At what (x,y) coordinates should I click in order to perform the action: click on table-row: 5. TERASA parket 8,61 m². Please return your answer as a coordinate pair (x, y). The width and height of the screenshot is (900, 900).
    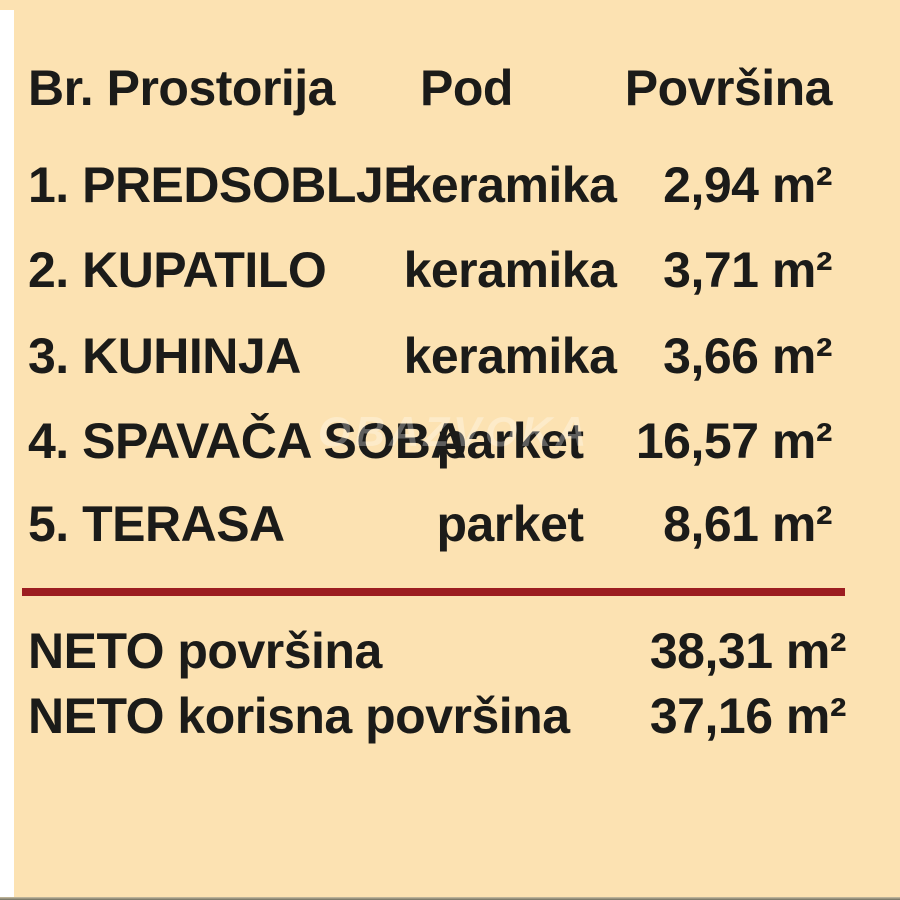
    Looking at the image, I should click on (450, 529).